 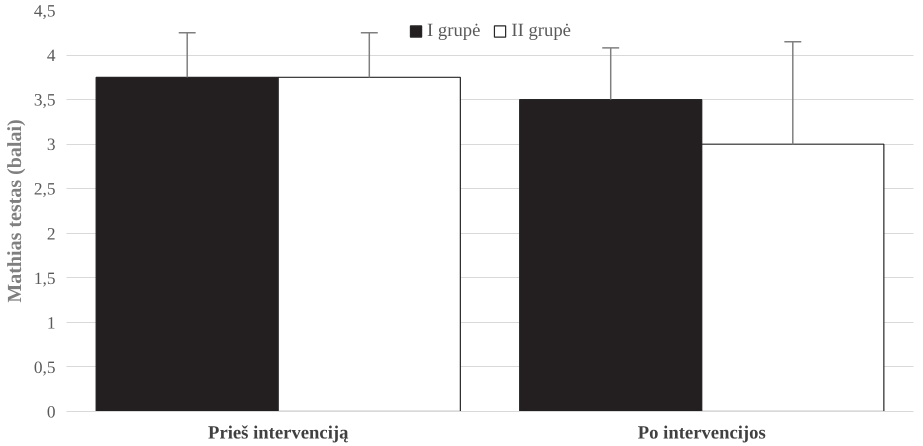 What do you see at coordinates (702, 433) in the screenshot?
I see `x-tick-label: Po intervencijos` at bounding box center [702, 433].